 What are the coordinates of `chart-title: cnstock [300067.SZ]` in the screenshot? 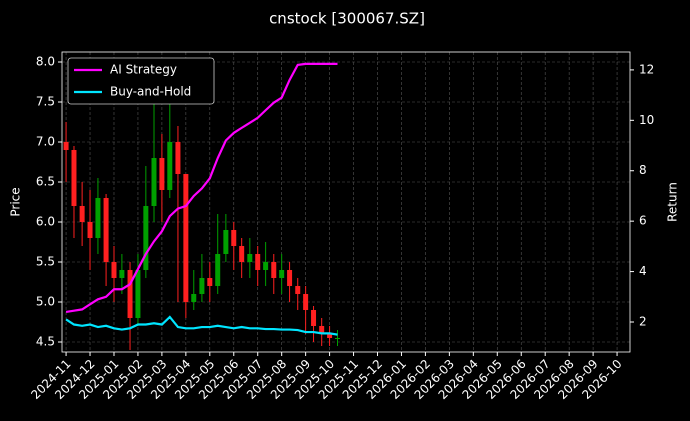 It's located at (347, 19).